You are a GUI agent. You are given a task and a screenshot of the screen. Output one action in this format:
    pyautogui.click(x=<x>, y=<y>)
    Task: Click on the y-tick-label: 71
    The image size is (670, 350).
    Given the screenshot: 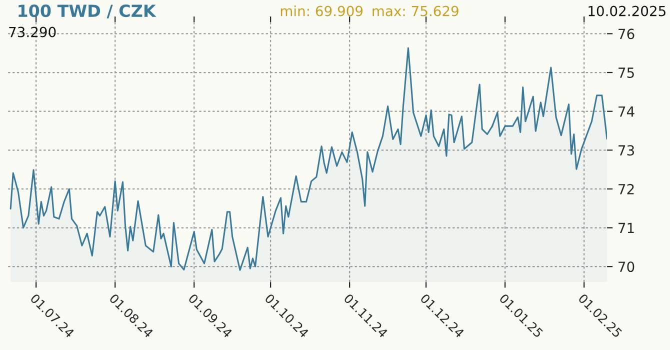 What is the action you would take?
    pyautogui.click(x=626, y=228)
    